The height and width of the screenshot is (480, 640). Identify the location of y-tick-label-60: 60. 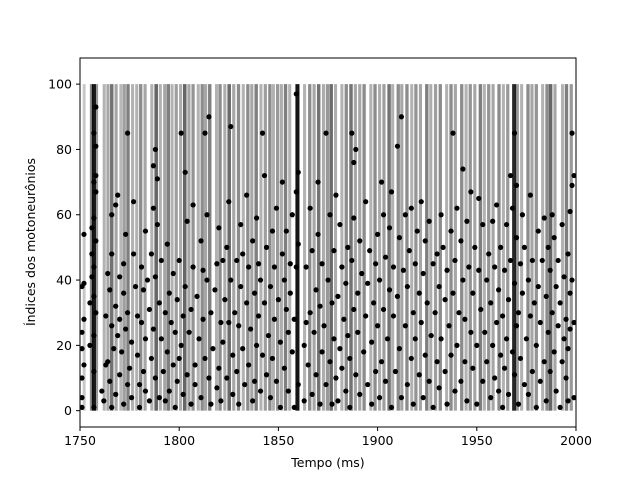
(64, 214).